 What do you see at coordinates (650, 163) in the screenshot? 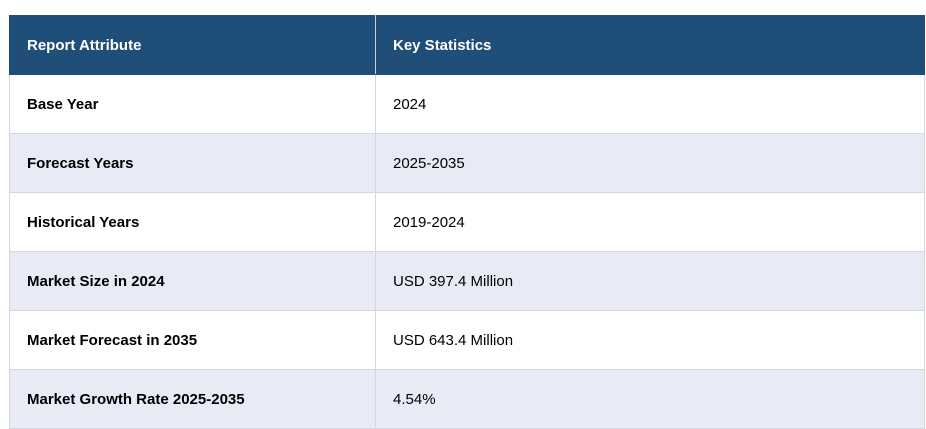
I see `row-value: 2025-2035` at bounding box center [650, 163].